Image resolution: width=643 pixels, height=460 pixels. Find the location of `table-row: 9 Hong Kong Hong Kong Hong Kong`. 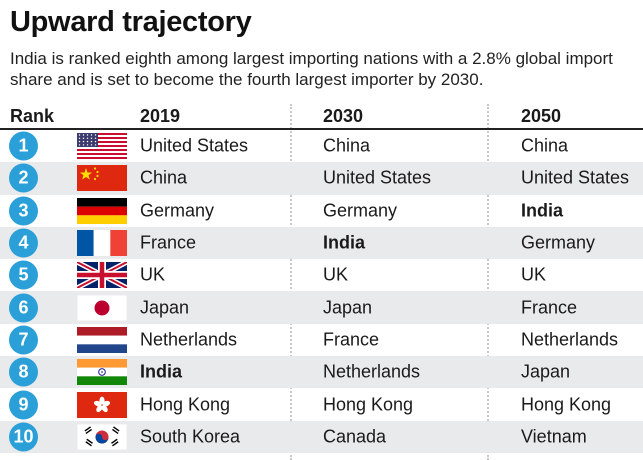

table-row: 9 Hong Kong Hong Kong Hong Kong is located at coordinates (321, 404).